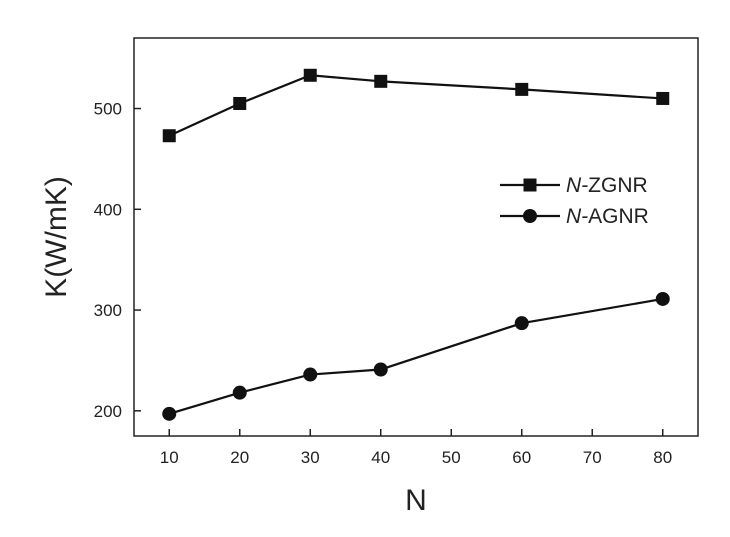 This screenshot has height=537, width=730. I want to click on x-tick-label: 20, so click(239, 457).